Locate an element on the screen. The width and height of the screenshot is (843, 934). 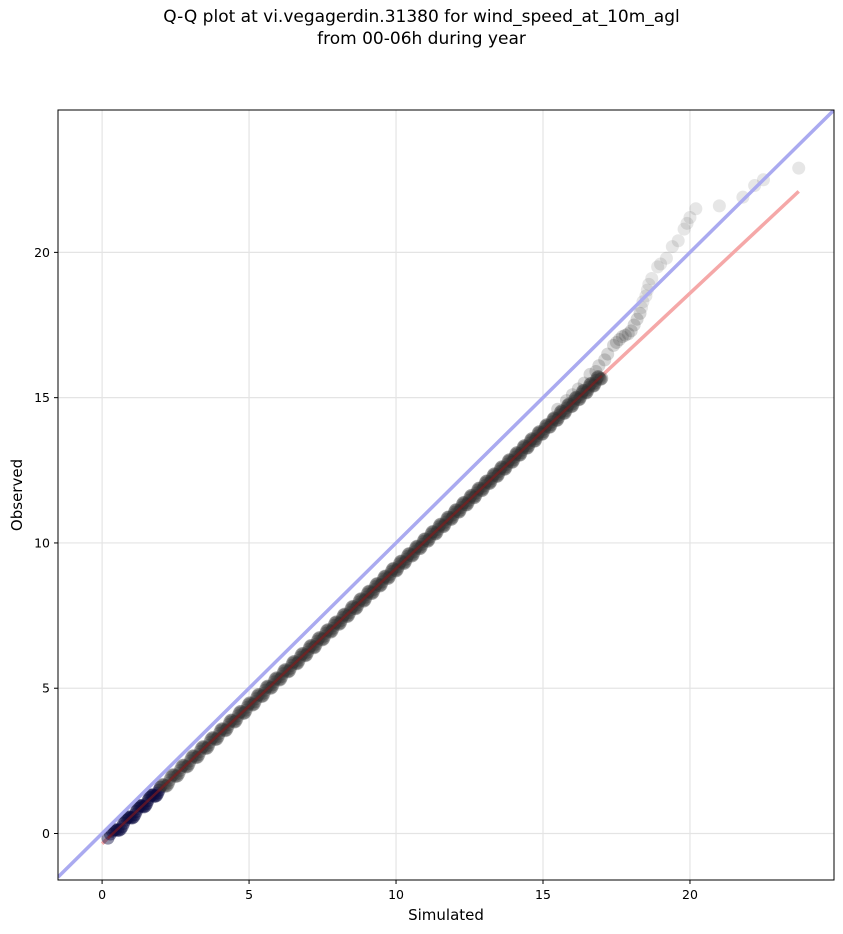
y-tick-label: 10 is located at coordinates (42, 542).